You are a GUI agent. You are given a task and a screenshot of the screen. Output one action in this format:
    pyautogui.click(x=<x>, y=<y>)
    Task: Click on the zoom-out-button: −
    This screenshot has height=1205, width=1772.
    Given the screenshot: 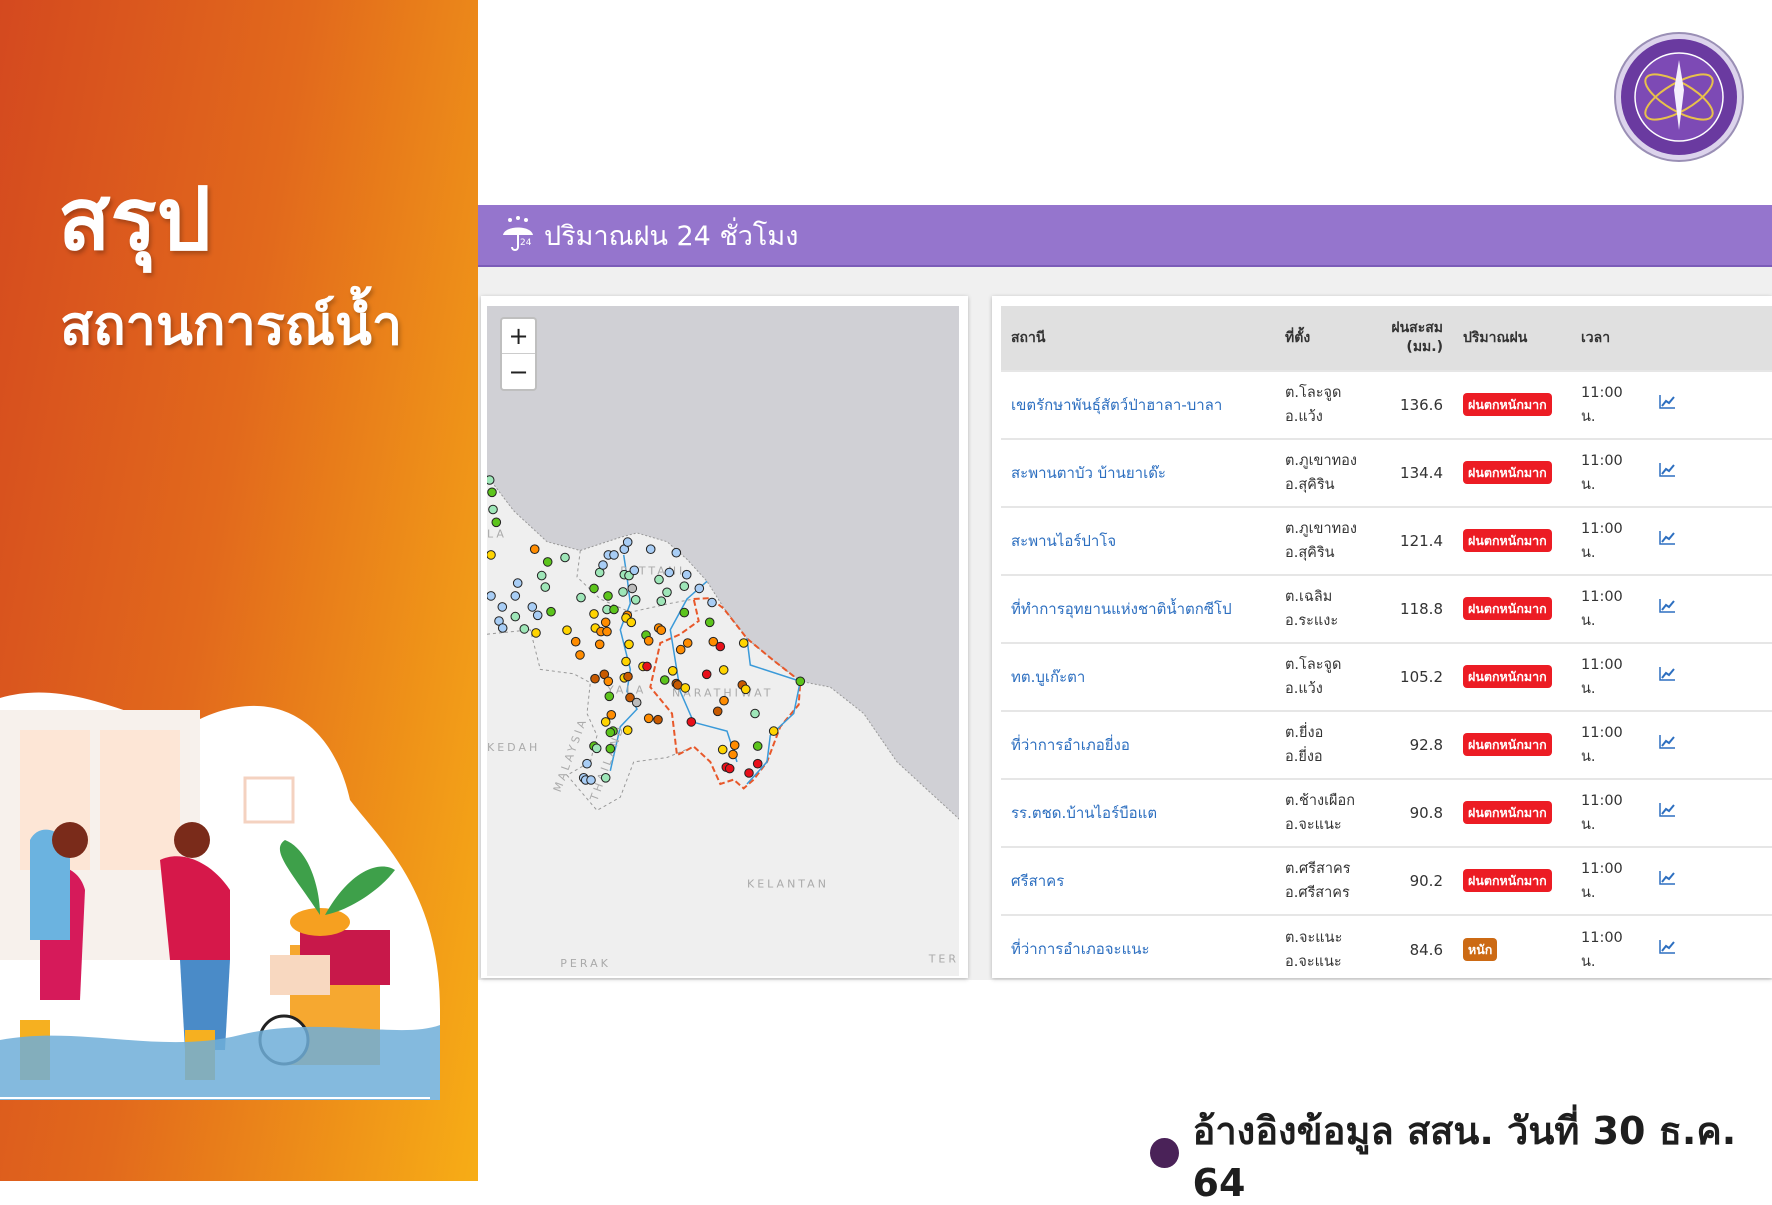 What is the action you would take?
    pyautogui.click(x=518, y=371)
    